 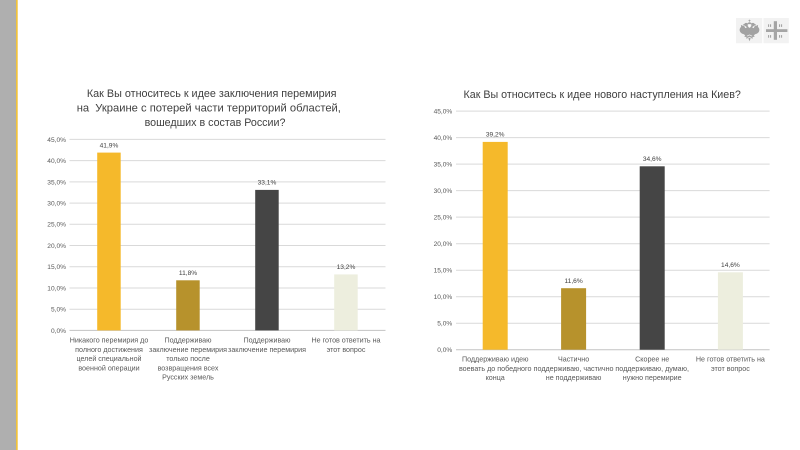 I want to click on svg-text: полного достижения, so click(x=109, y=350).